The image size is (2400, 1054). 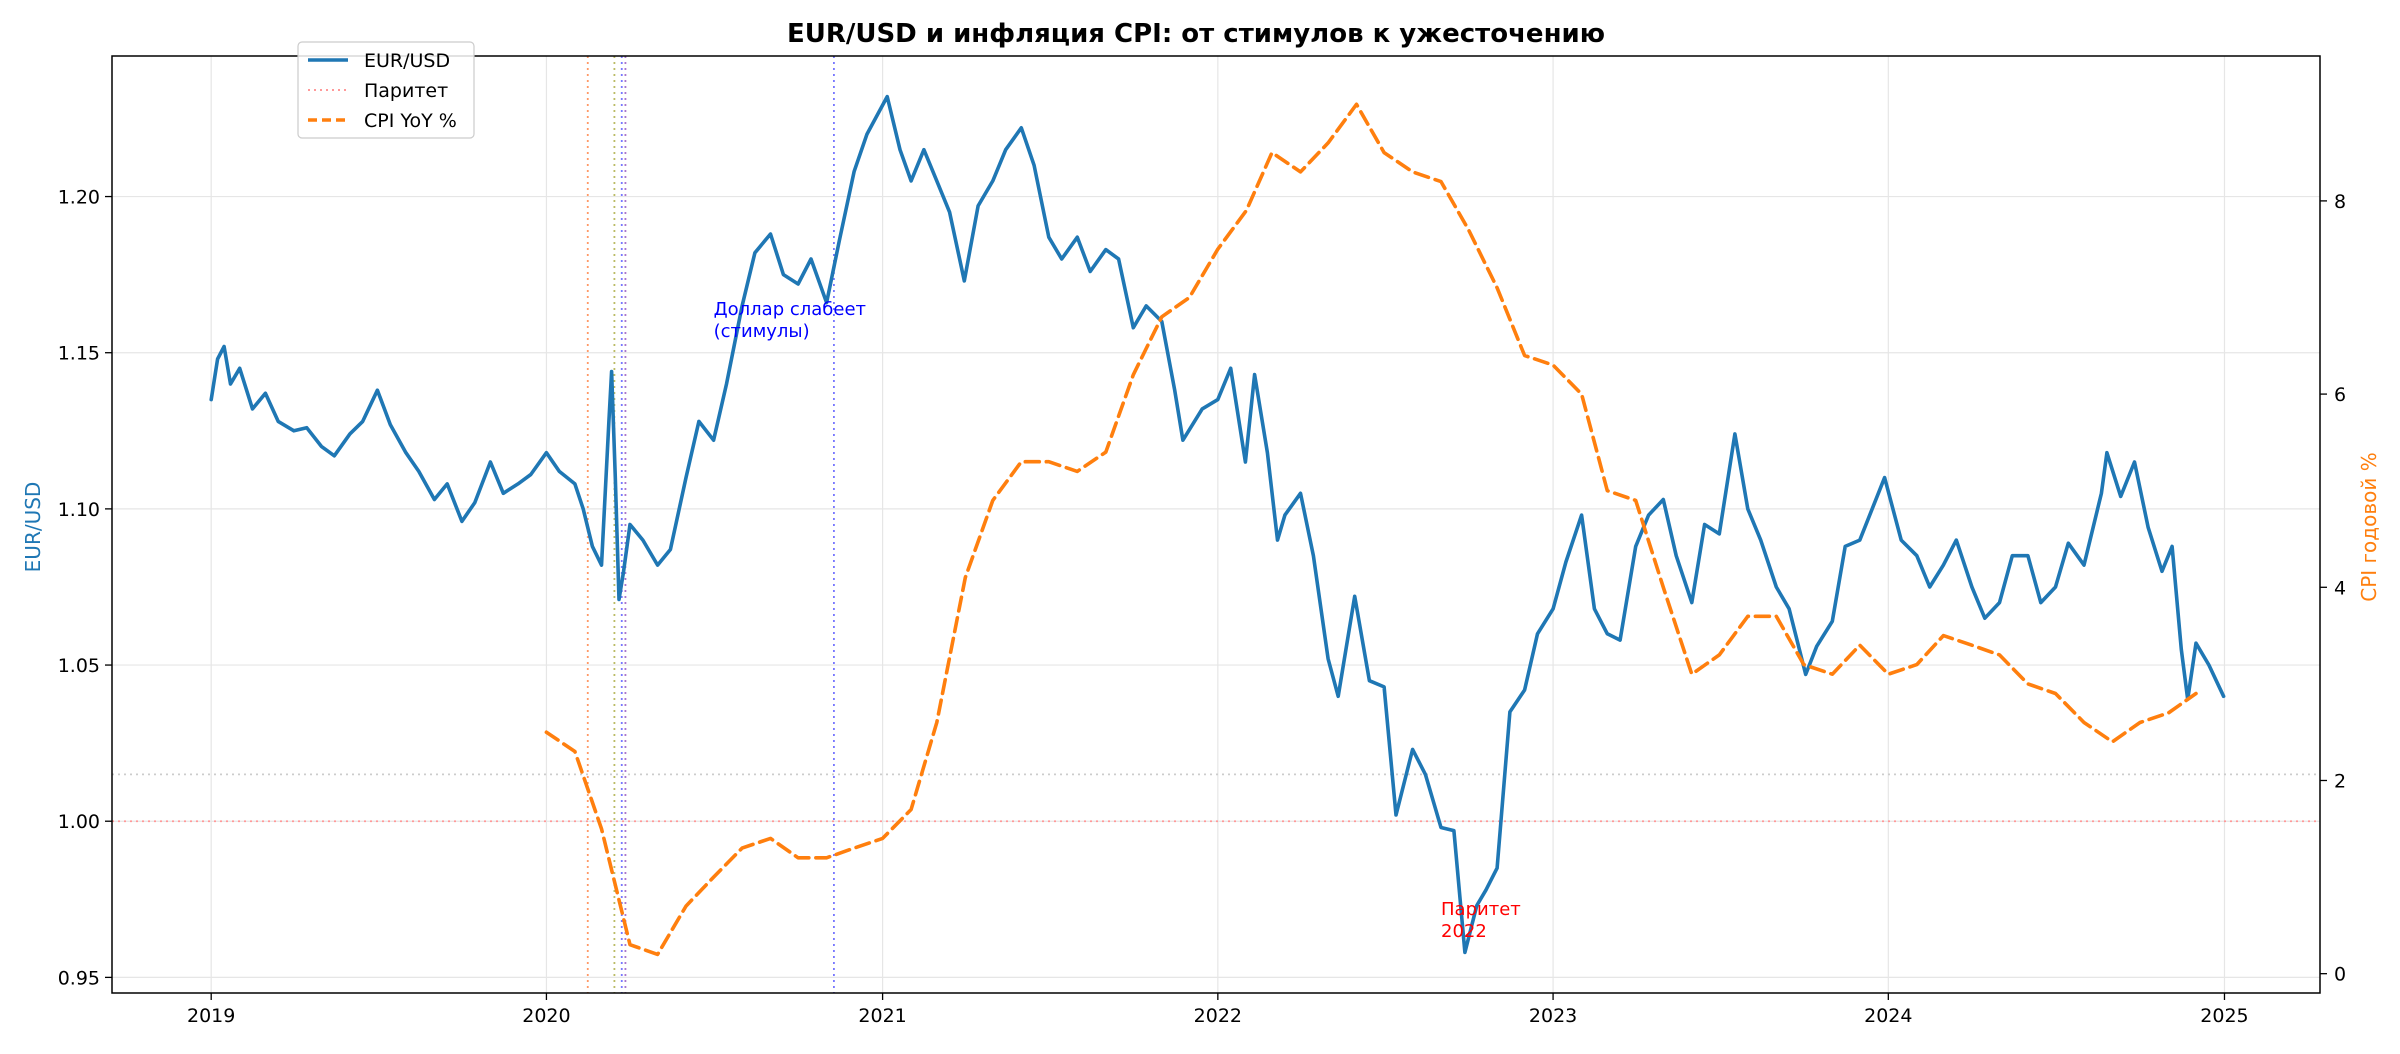 What do you see at coordinates (79, 666) in the screenshot?
I see `y-left-tick-label: 1.05` at bounding box center [79, 666].